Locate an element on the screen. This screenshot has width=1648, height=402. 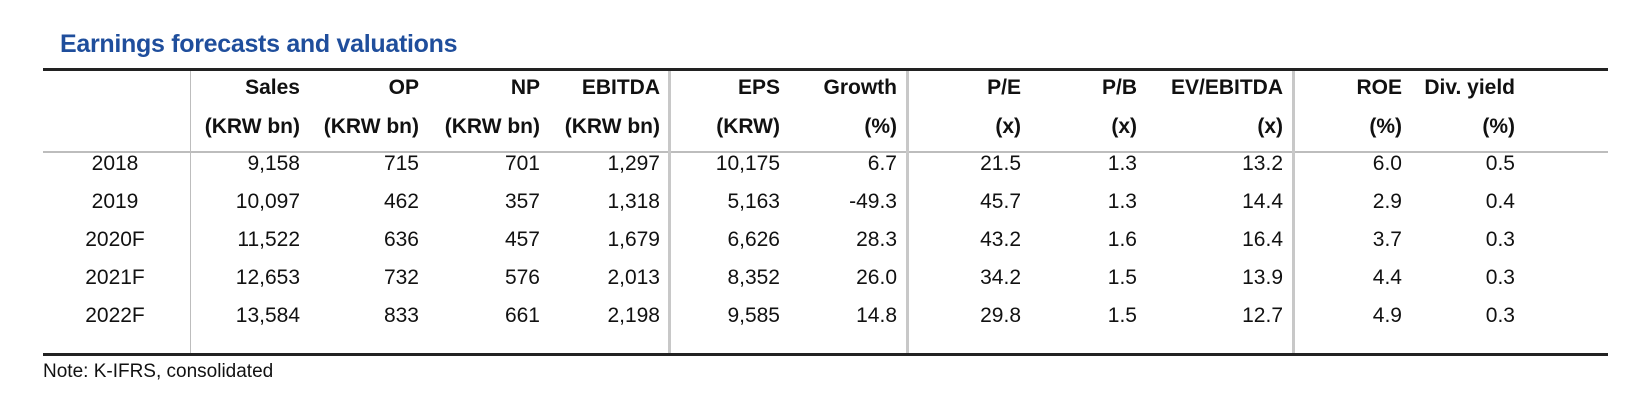
column-unit: (KRW) is located at coordinates (748, 126).